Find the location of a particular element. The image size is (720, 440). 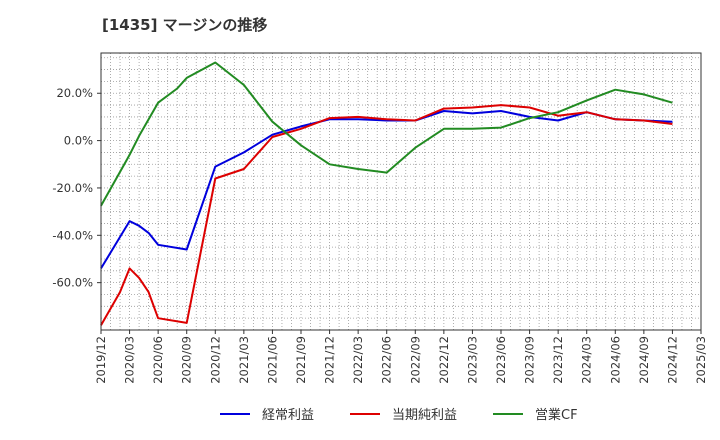

legend-label: 経常利益 is located at coordinates (288, 415).